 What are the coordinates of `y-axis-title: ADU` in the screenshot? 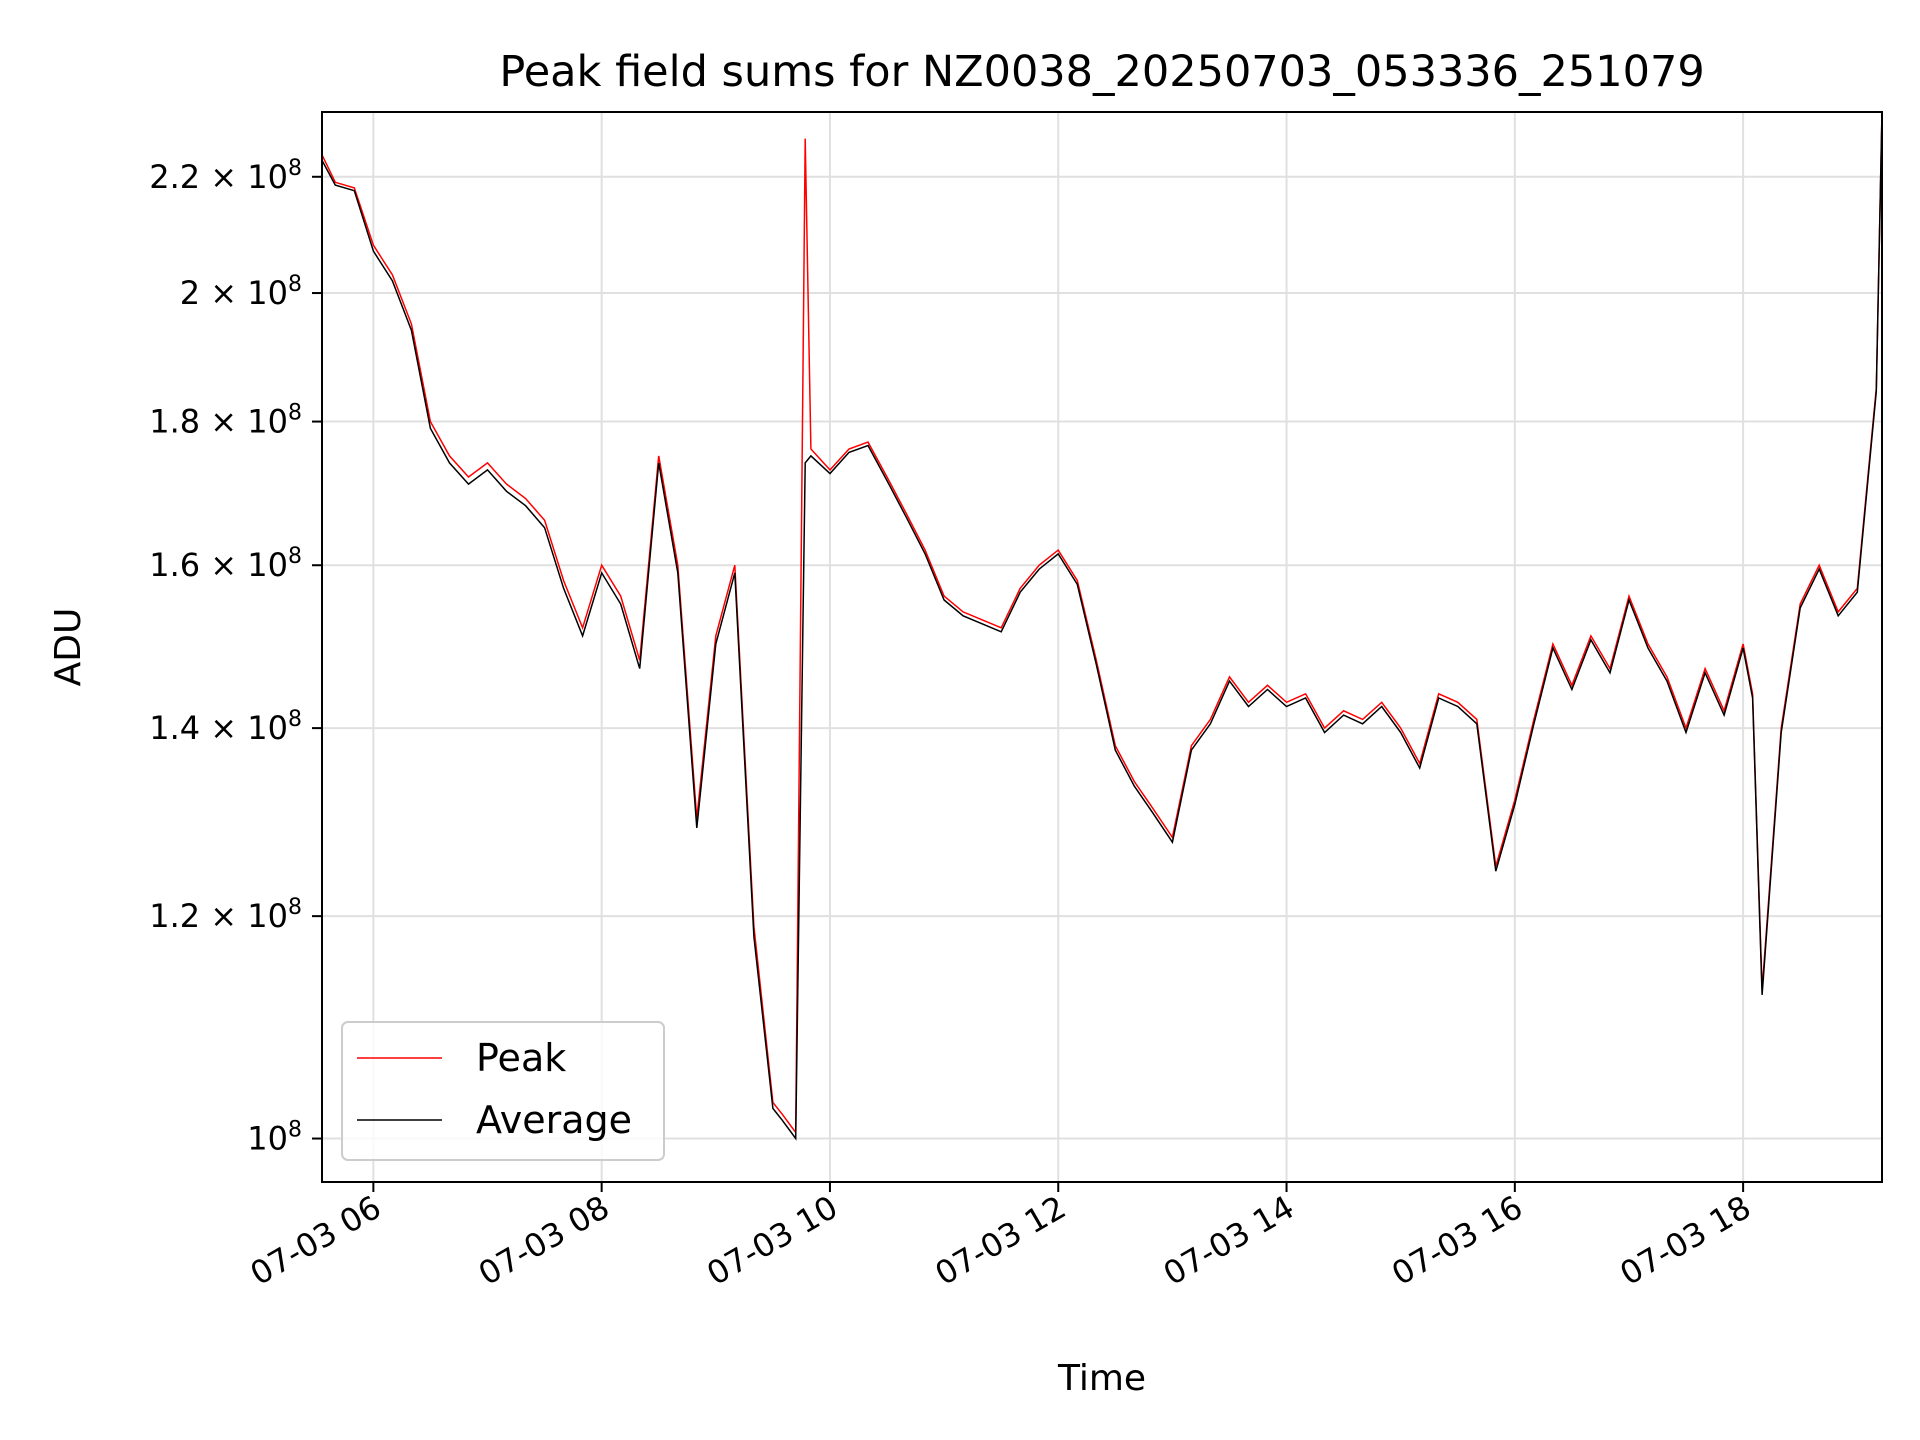 It's located at (68, 647).